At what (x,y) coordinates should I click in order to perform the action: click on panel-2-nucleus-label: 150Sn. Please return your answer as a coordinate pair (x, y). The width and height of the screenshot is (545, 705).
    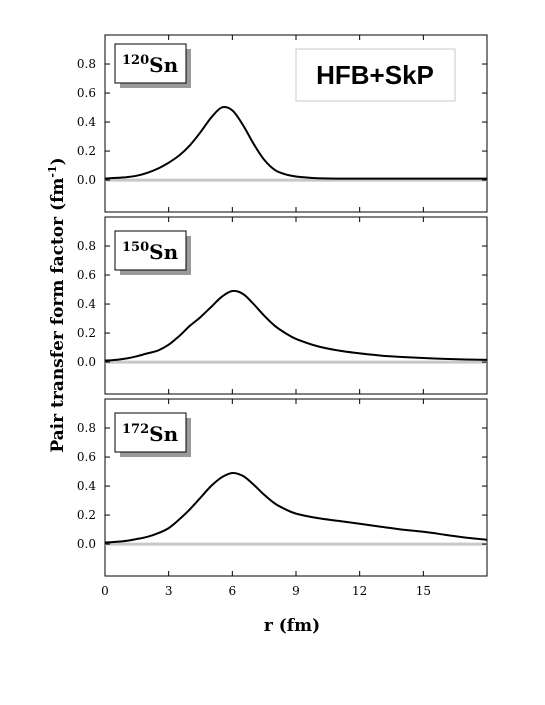
    Looking at the image, I should click on (152, 252).